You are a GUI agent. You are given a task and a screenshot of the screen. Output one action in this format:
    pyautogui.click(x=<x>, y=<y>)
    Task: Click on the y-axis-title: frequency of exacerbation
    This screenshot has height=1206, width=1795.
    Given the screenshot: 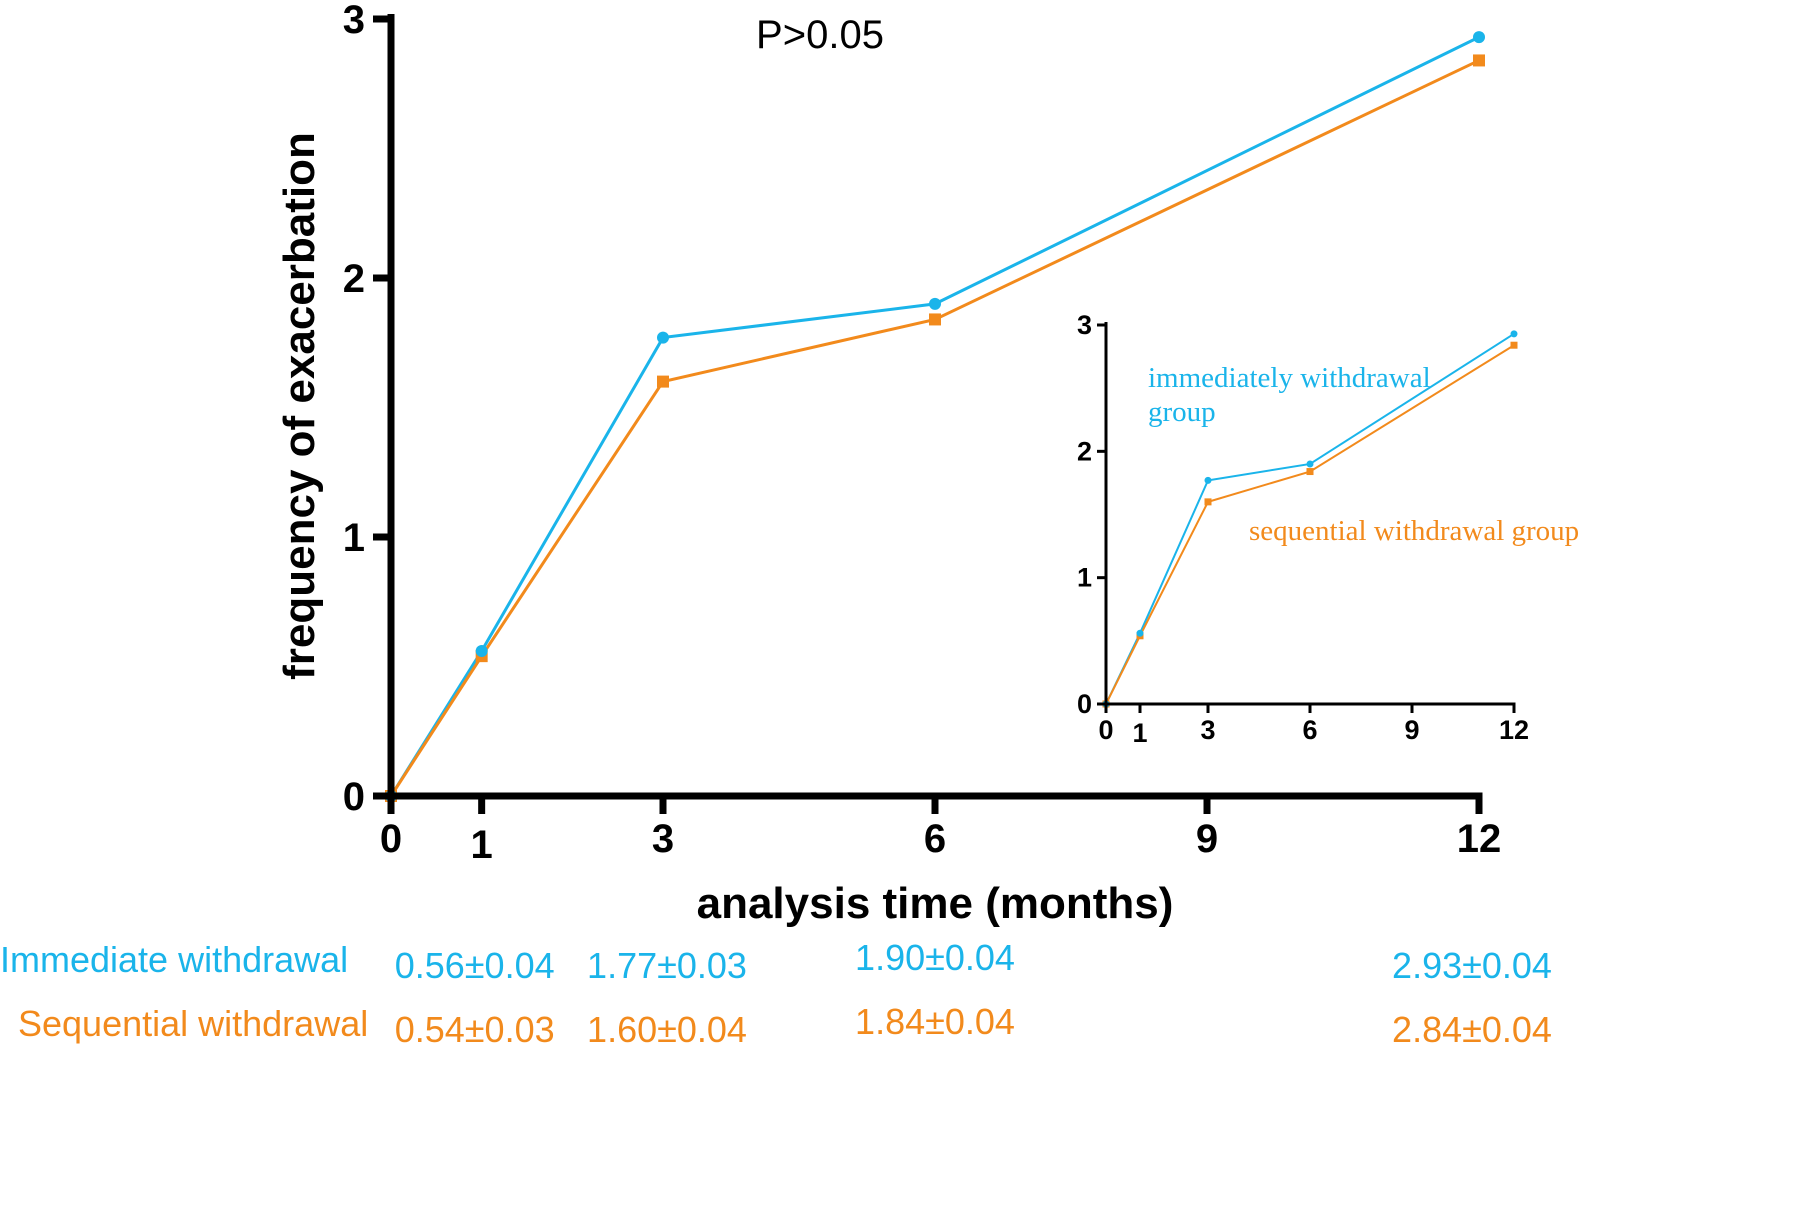 What is the action you would take?
    pyautogui.click(x=299, y=406)
    